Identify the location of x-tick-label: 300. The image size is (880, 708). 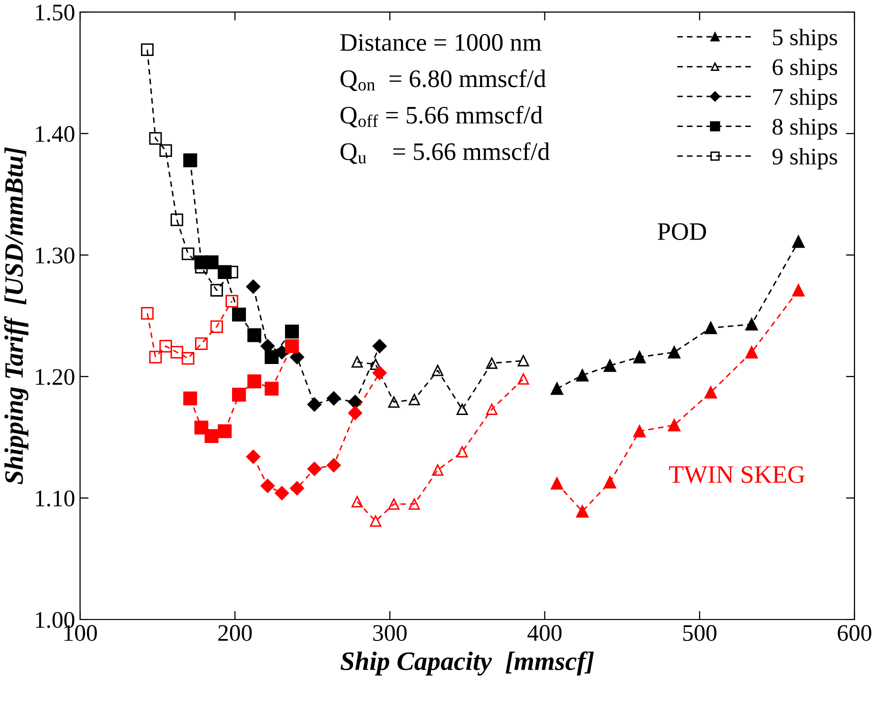
(390, 633).